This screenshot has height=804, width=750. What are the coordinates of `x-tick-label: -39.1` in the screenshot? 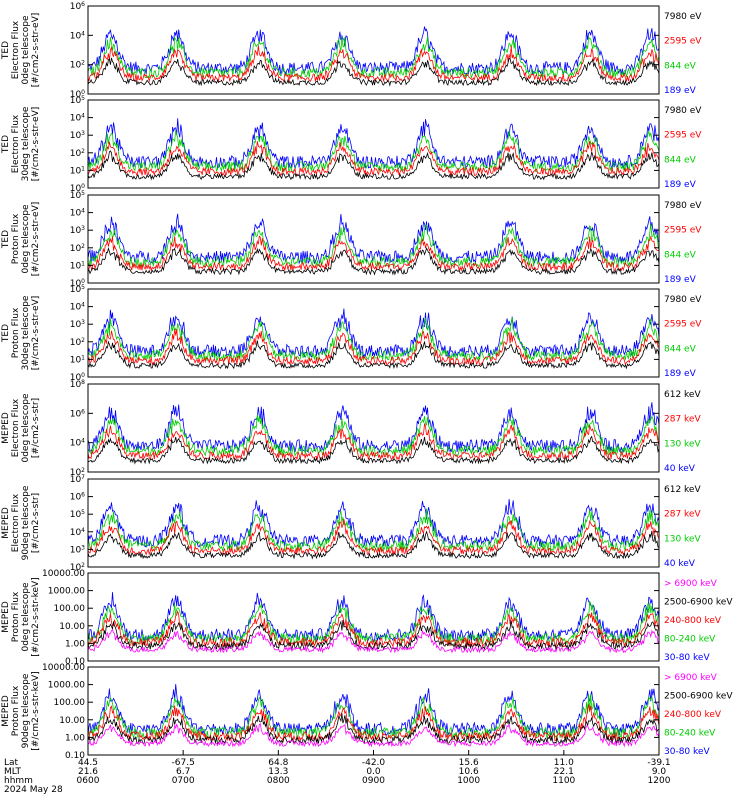 It's located at (658, 763).